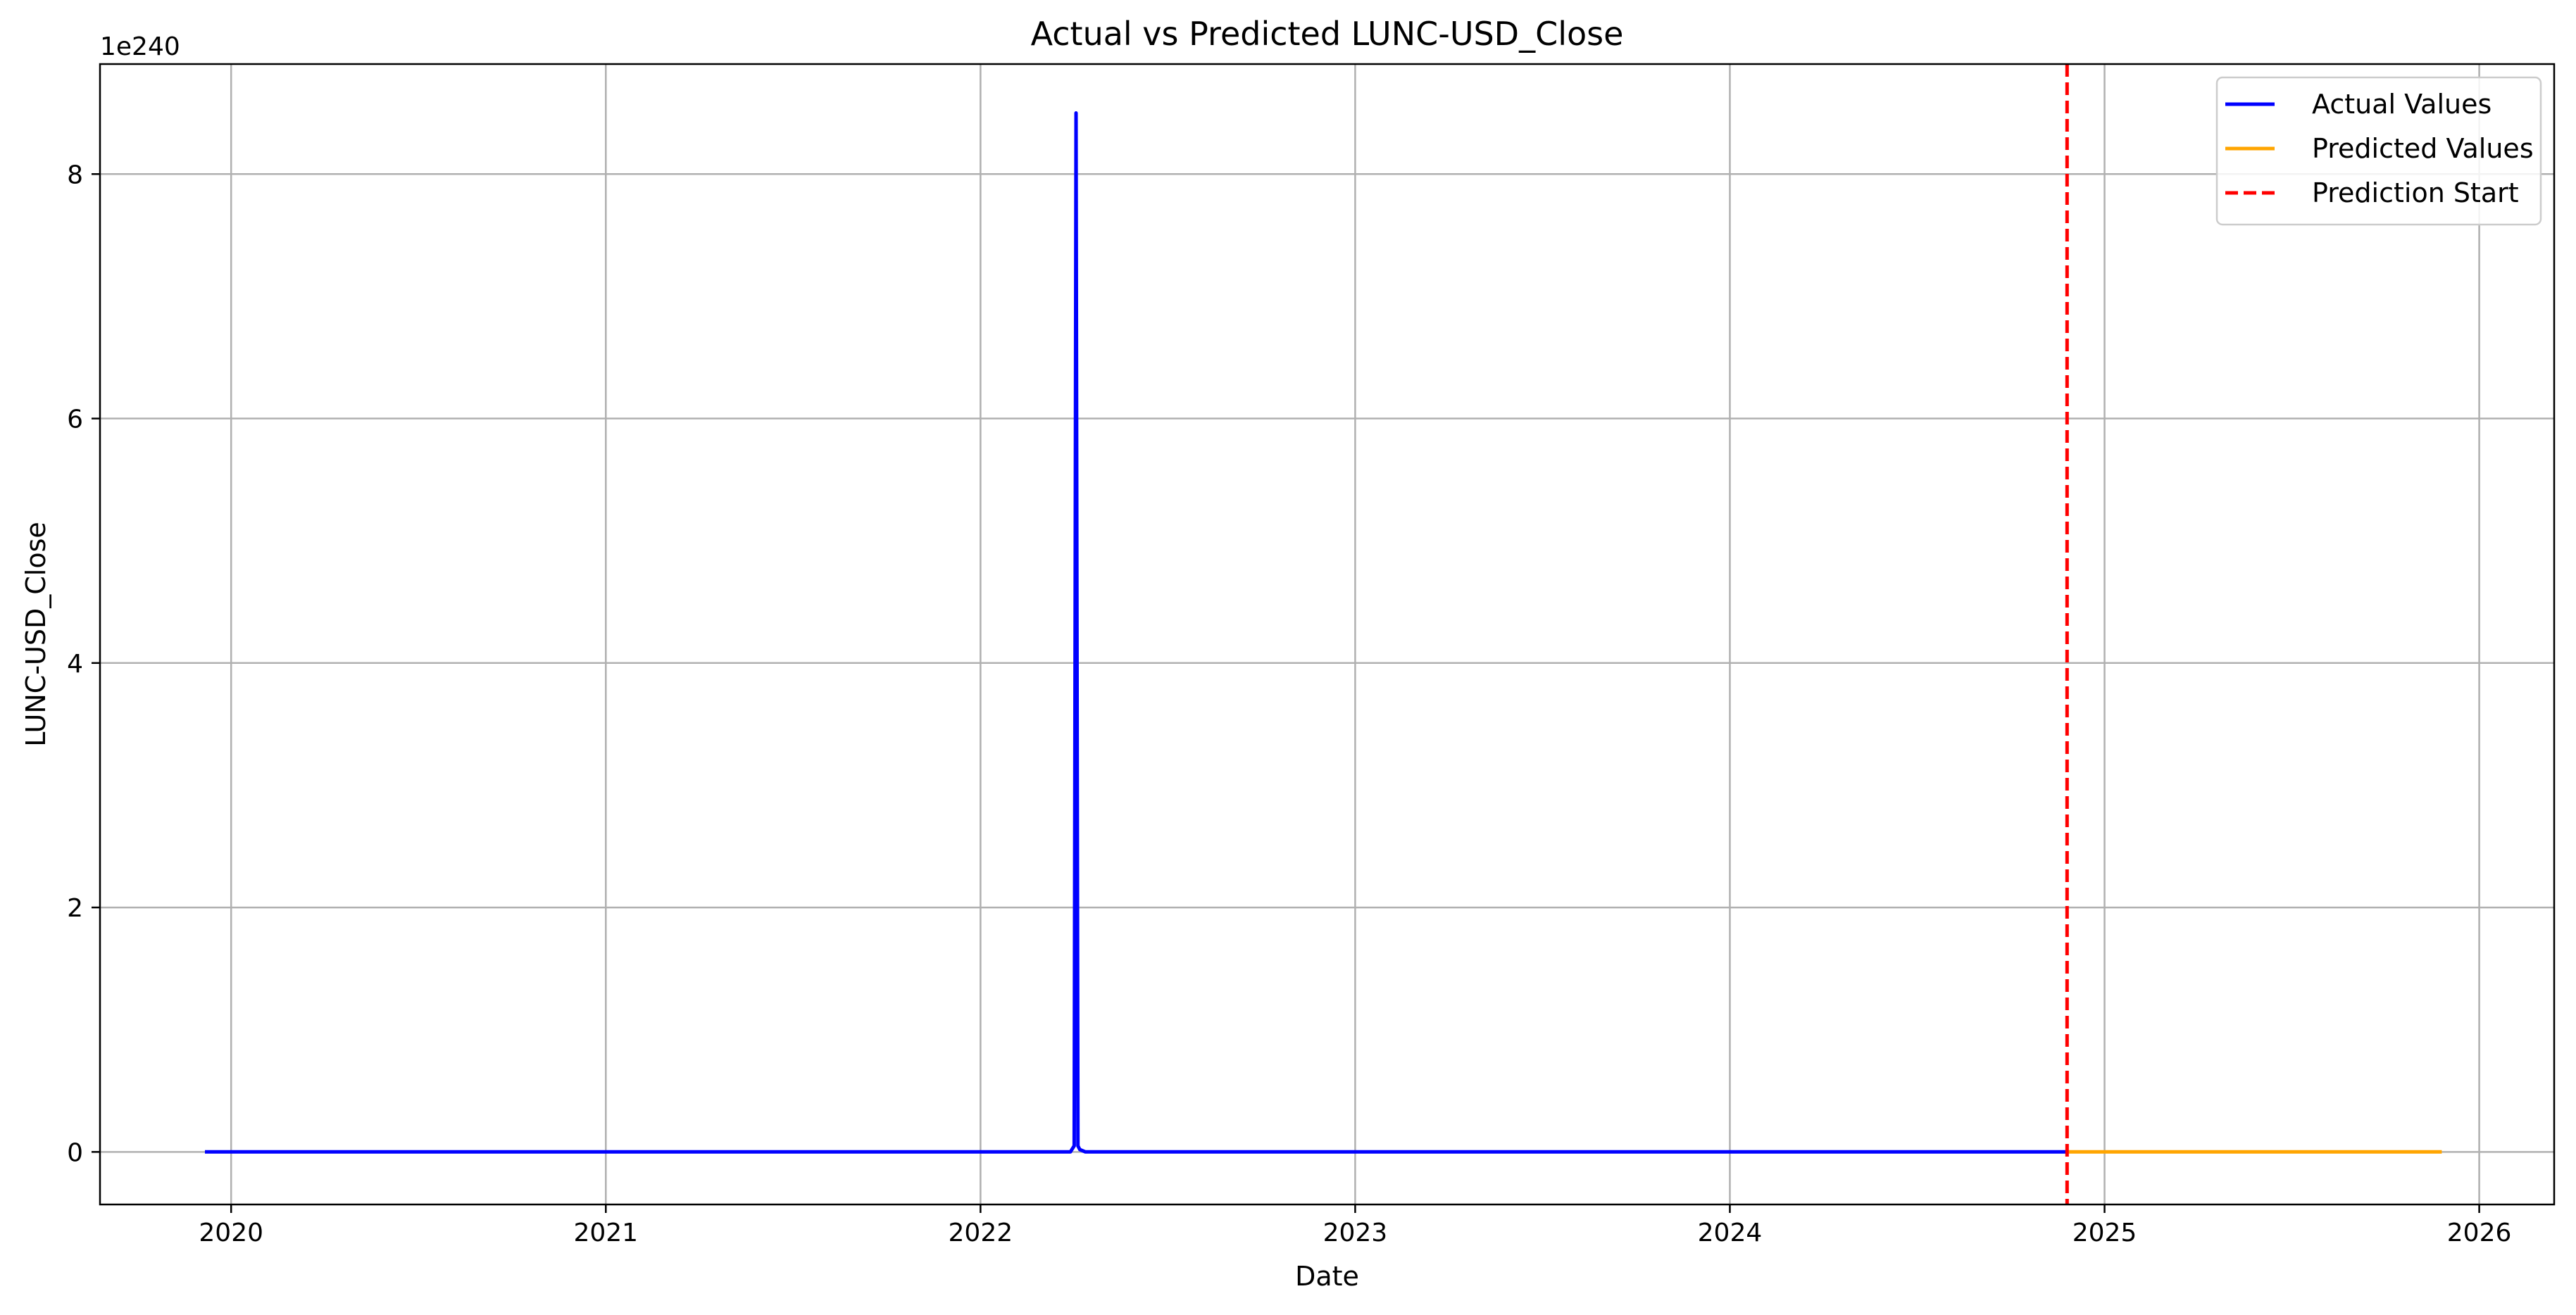 Image resolution: width=2576 pixels, height=1315 pixels. Describe the element at coordinates (35, 634) in the screenshot. I see `y-axis-label: LUNC-USD_Close` at that location.